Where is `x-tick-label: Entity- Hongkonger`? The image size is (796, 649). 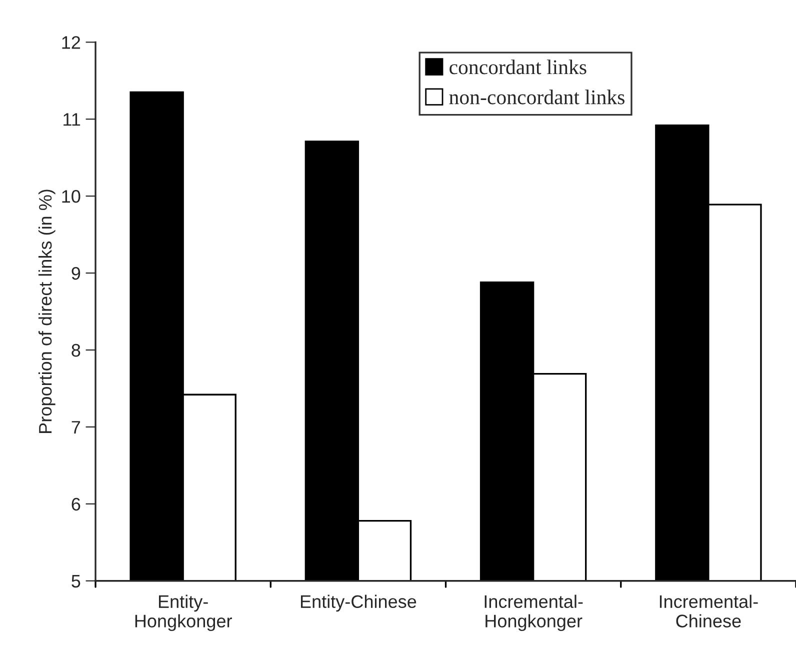
x-tick-label: Entity- Hongkonger is located at coordinates (183, 613).